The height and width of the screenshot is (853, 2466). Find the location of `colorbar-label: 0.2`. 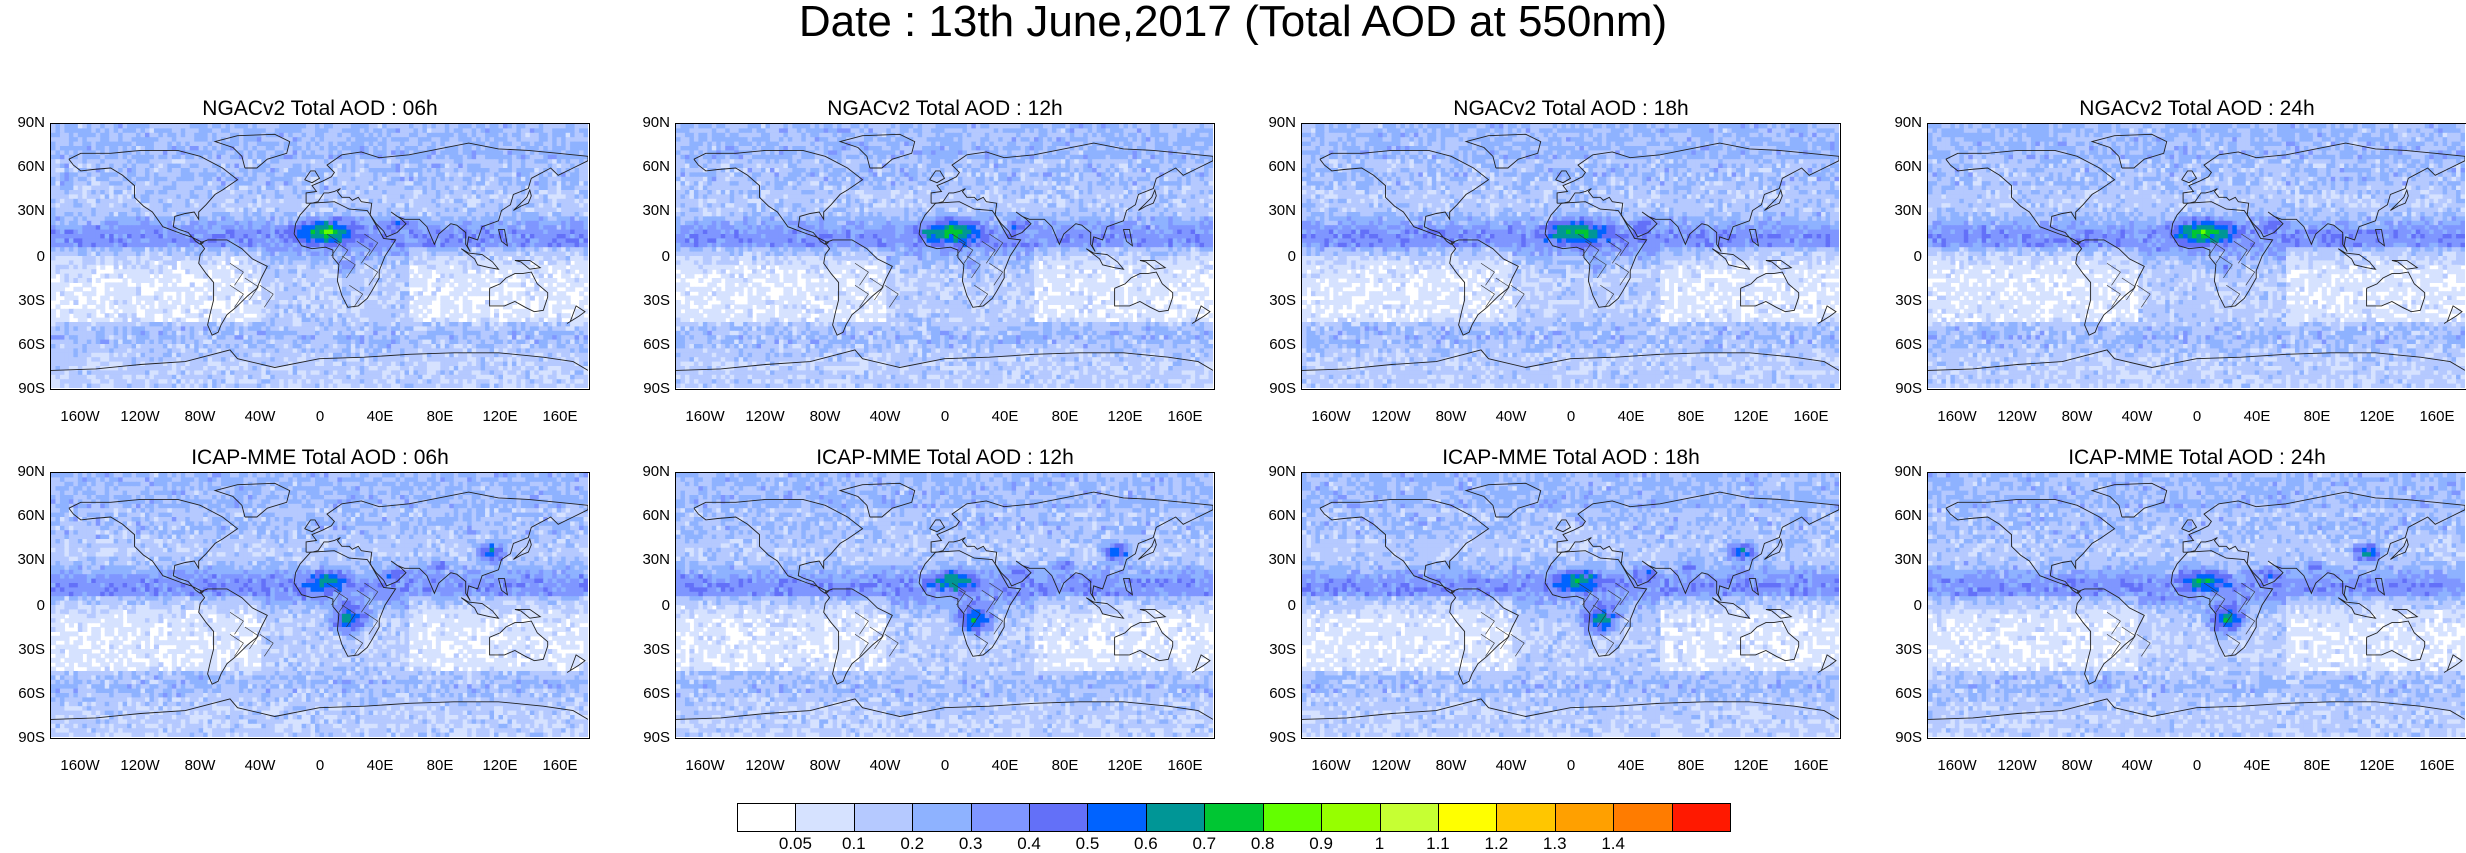

colorbar-label: 0.2 is located at coordinates (912, 844).